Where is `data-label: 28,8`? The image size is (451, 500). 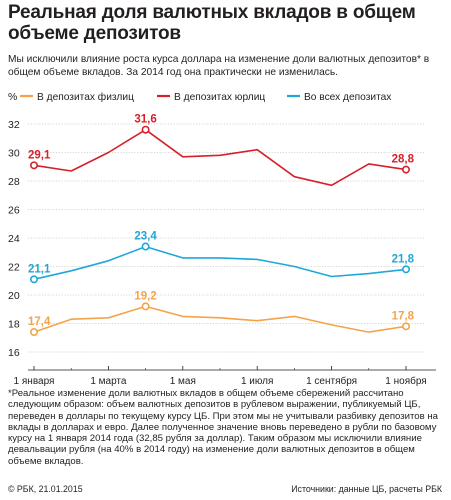
data-label: 28,8 is located at coordinates (403, 160).